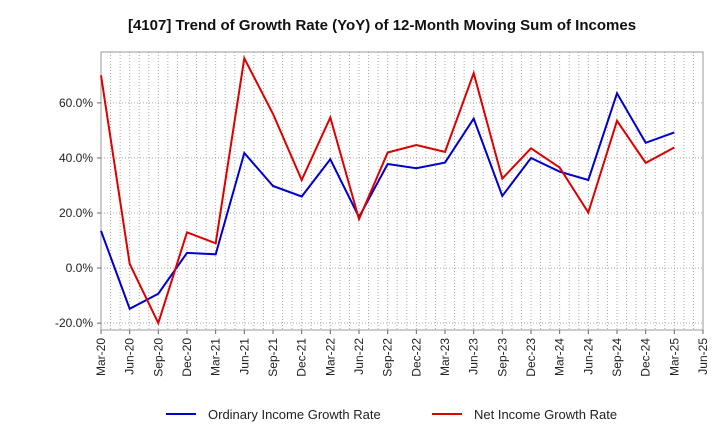 The width and height of the screenshot is (720, 440). I want to click on x-tick-label: Sep-24, so click(617, 357).